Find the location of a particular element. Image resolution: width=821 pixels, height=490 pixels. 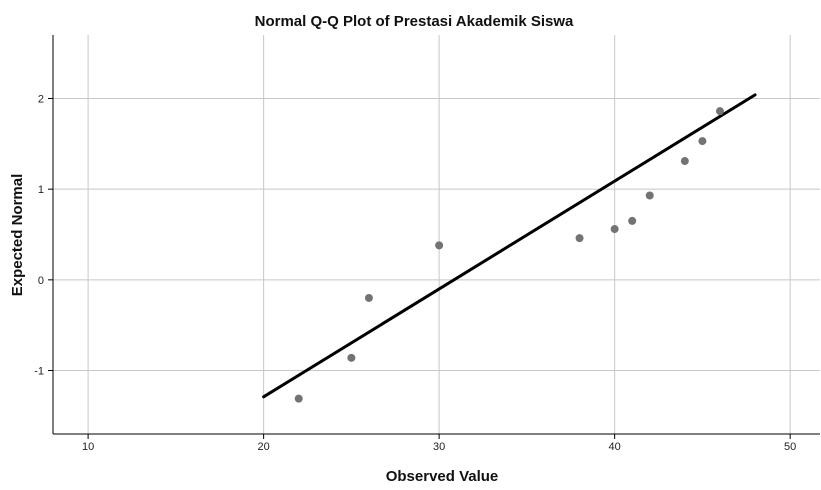

y-tick-label: 1 is located at coordinates (41, 190).